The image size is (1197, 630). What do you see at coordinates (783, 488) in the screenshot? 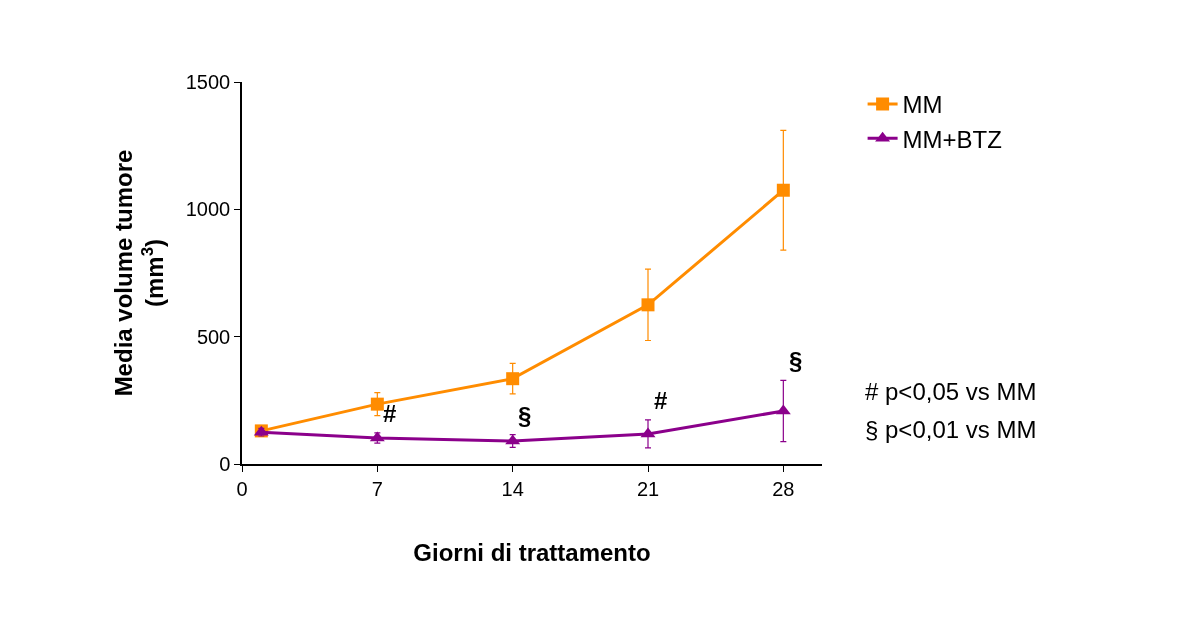
I see `x-tick-label: 28` at bounding box center [783, 488].